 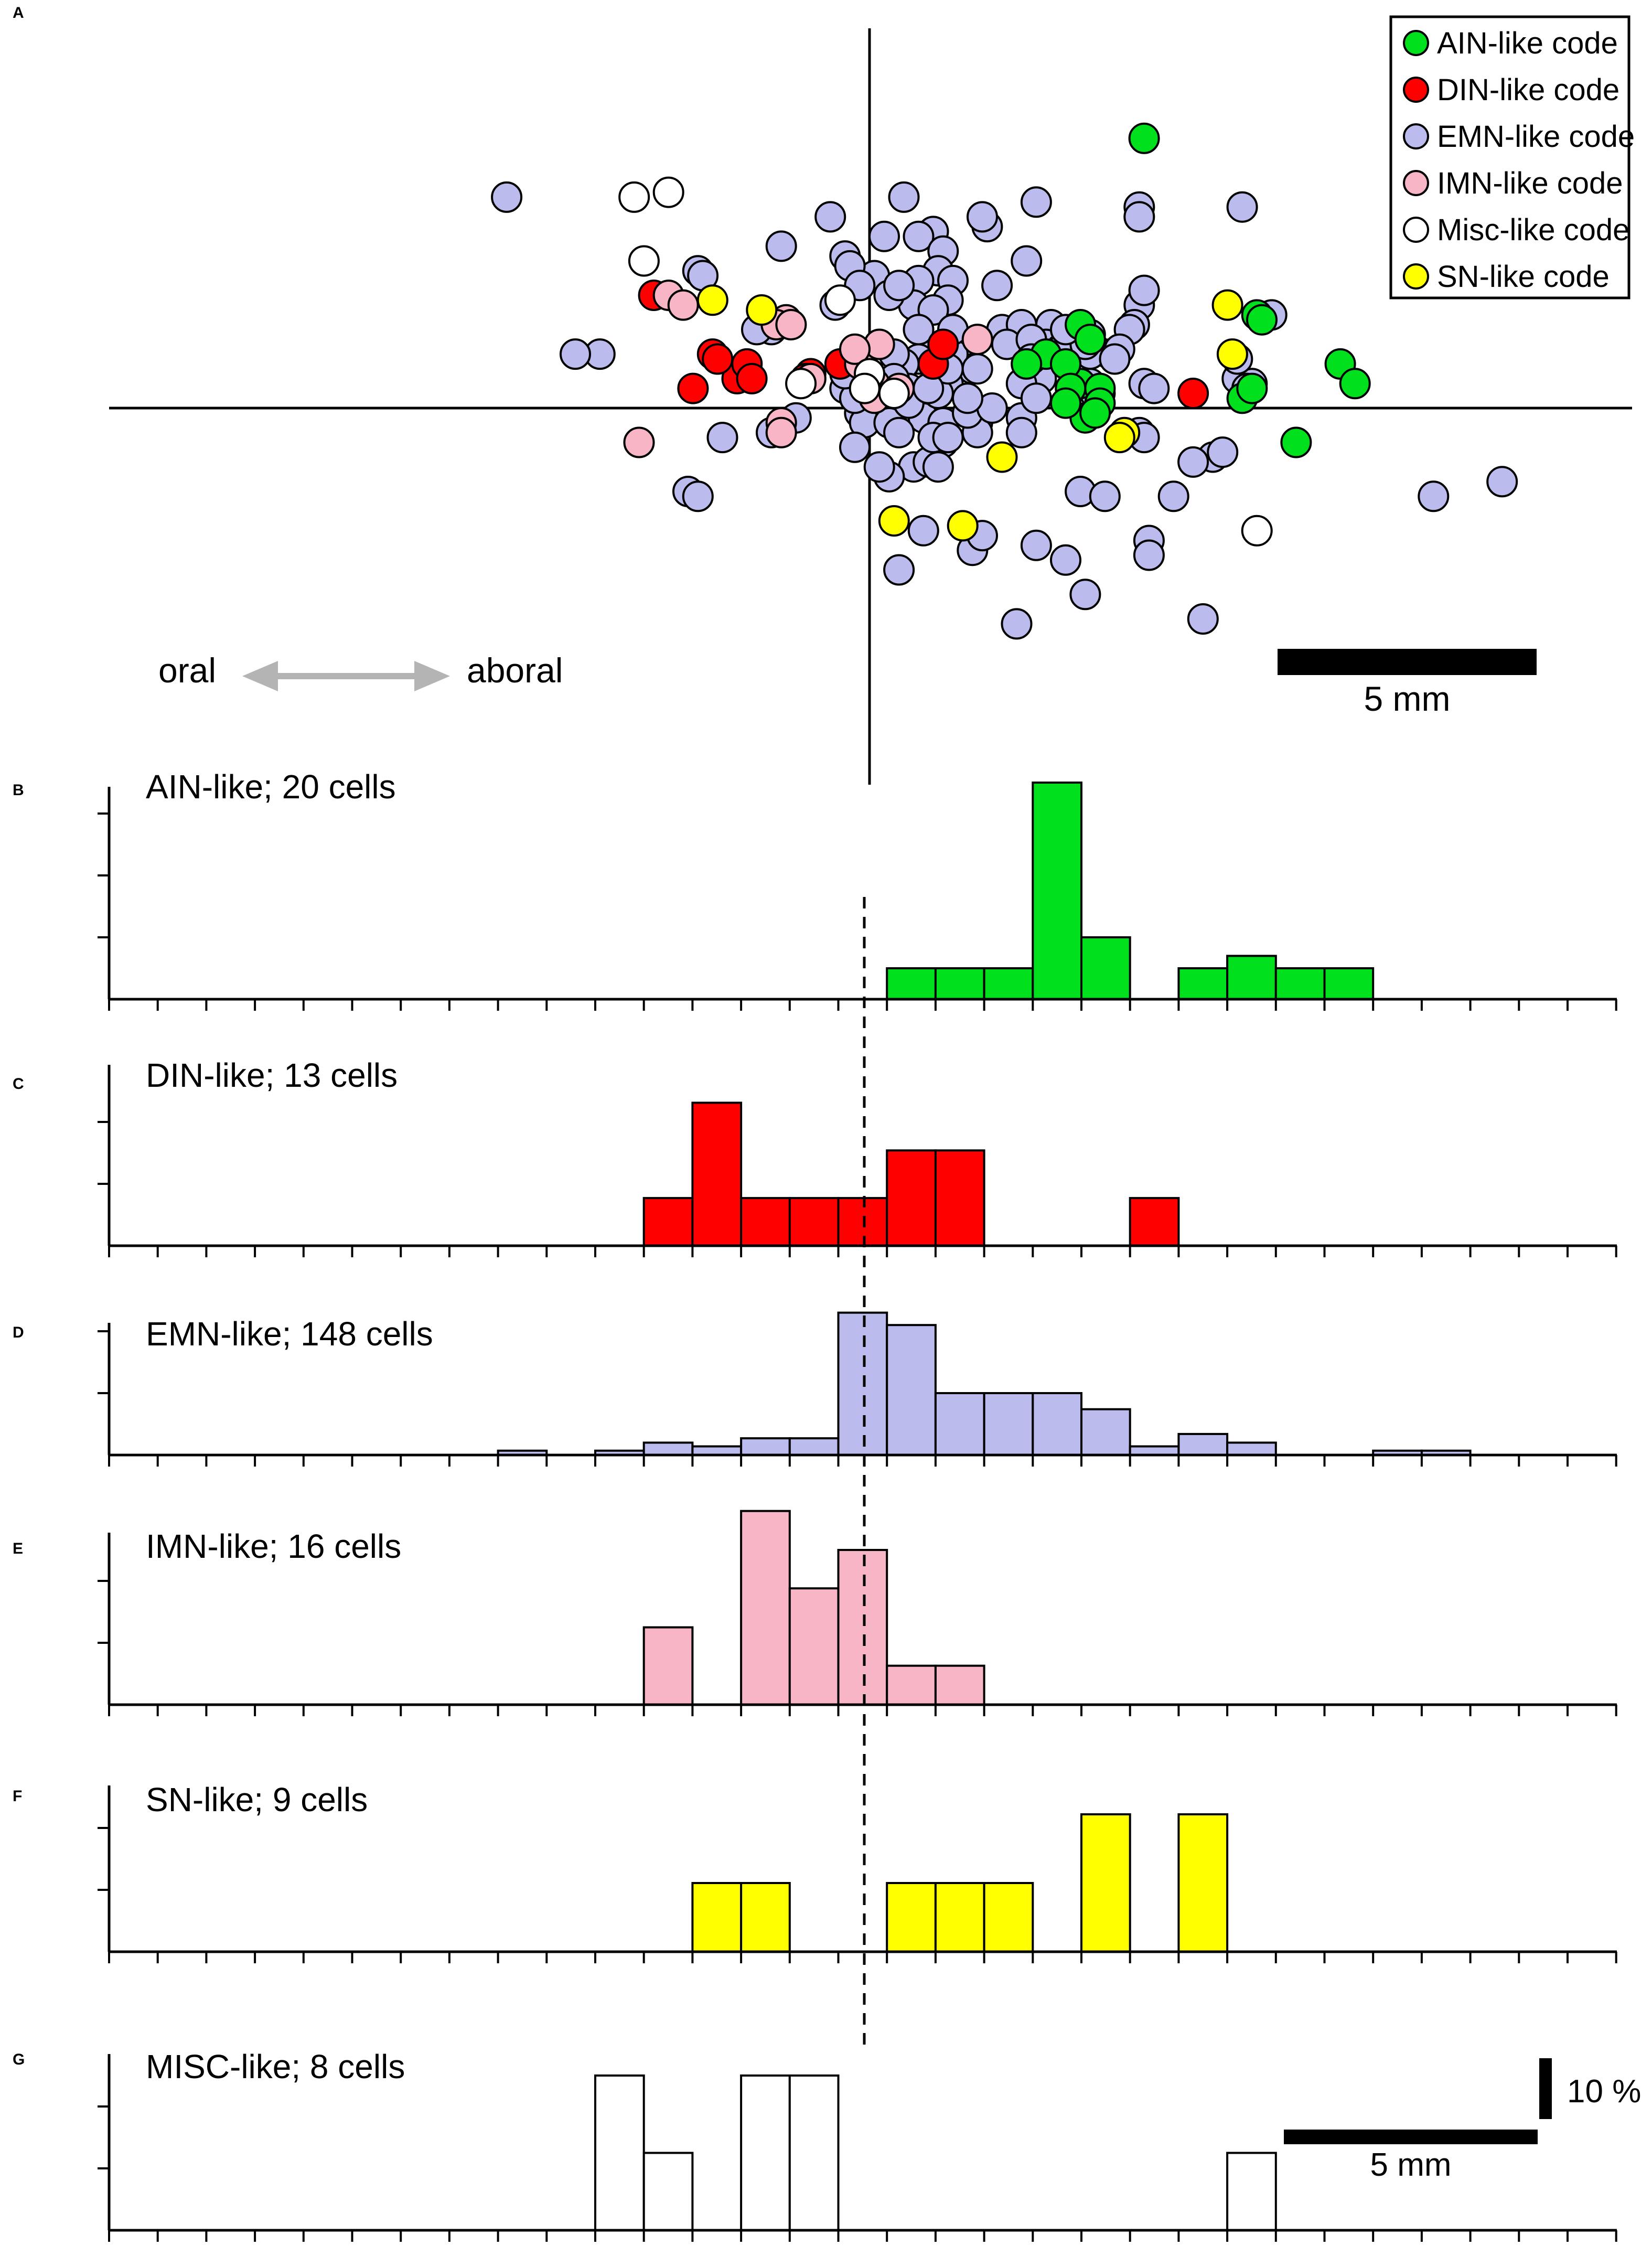 I want to click on percent-scale-bar-label: 10 %, so click(x=1604, y=2091).